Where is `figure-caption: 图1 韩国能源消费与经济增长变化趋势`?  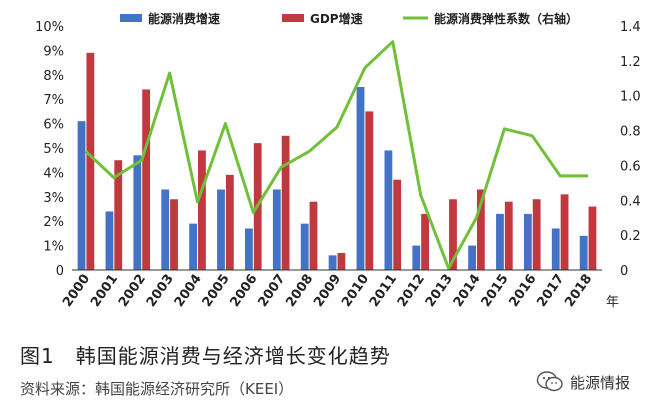 figure-caption: 图1 韩国能源消费与经济增长变化趋势 is located at coordinates (205, 356).